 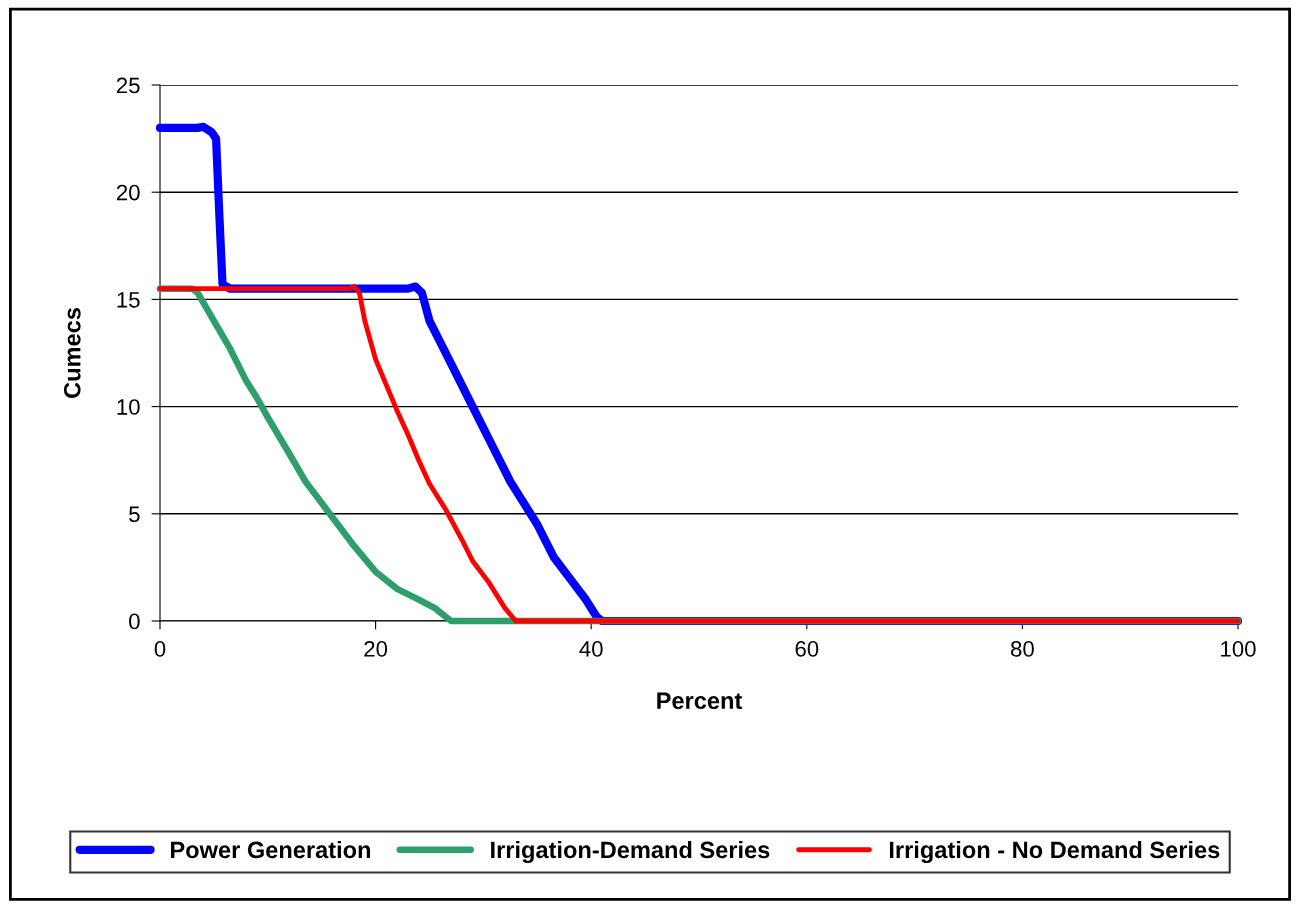 I want to click on y-tick-label: 10, so click(x=128, y=407).